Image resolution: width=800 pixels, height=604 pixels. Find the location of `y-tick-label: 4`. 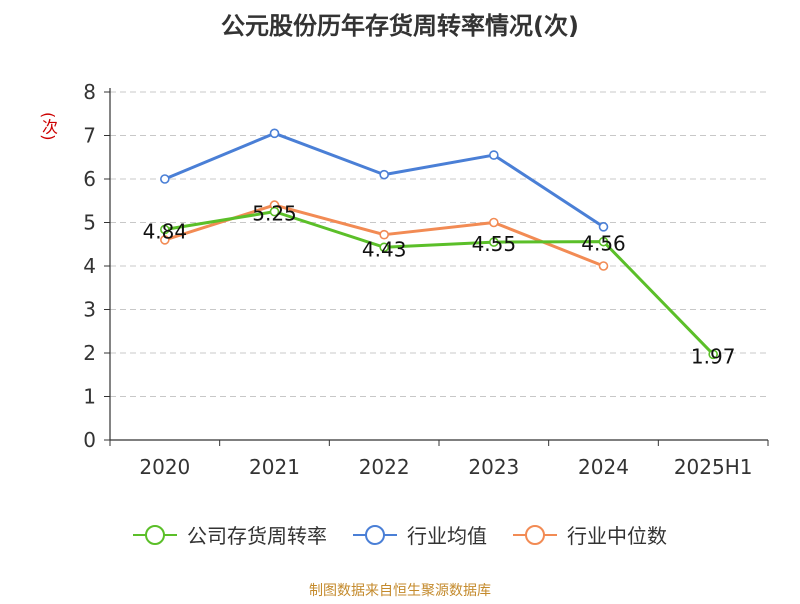

y-tick-label: 4 is located at coordinates (89, 266).